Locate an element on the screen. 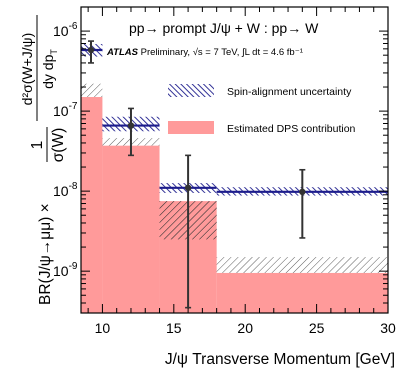 The width and height of the screenshot is (397, 368). y-tick-label: 10⁻⁸ is located at coordinates (65, 190).